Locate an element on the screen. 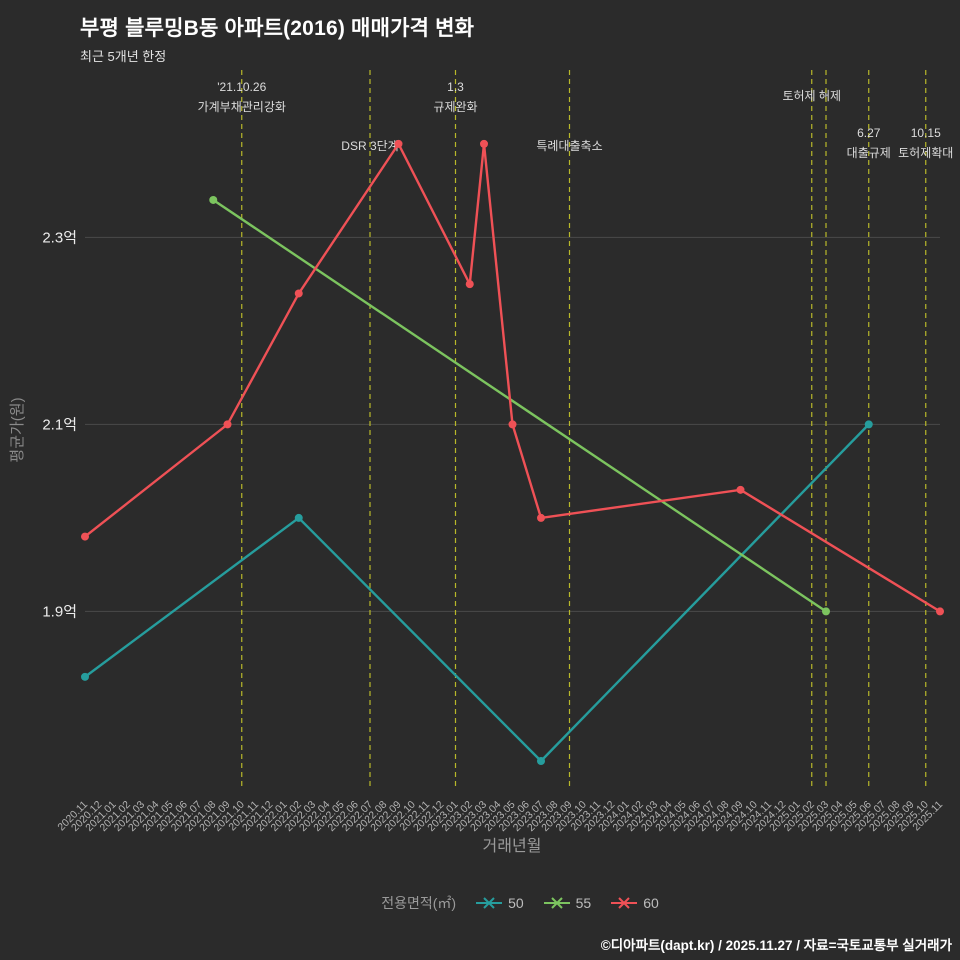 This screenshot has width=960, height=960. legend-item-60: 60 is located at coordinates (635, 903).